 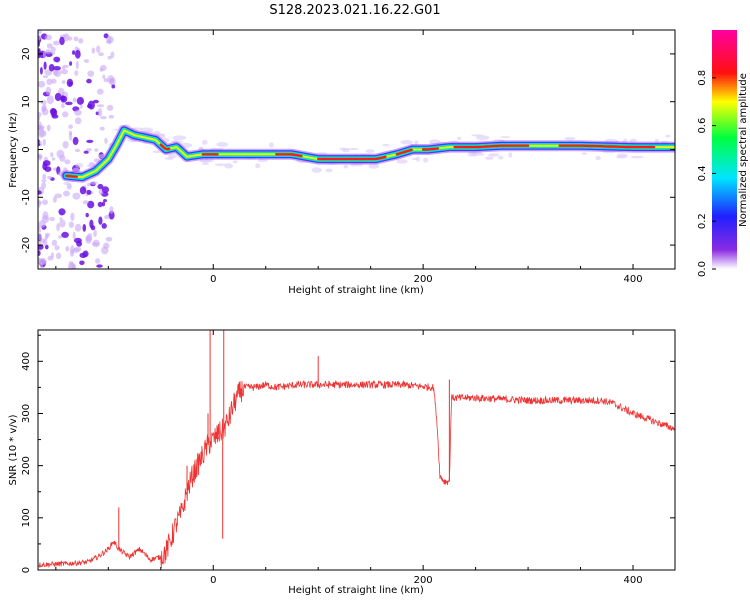 What do you see at coordinates (702, 78) in the screenshot?
I see `colorbar-tick-label: 0.8` at bounding box center [702, 78].